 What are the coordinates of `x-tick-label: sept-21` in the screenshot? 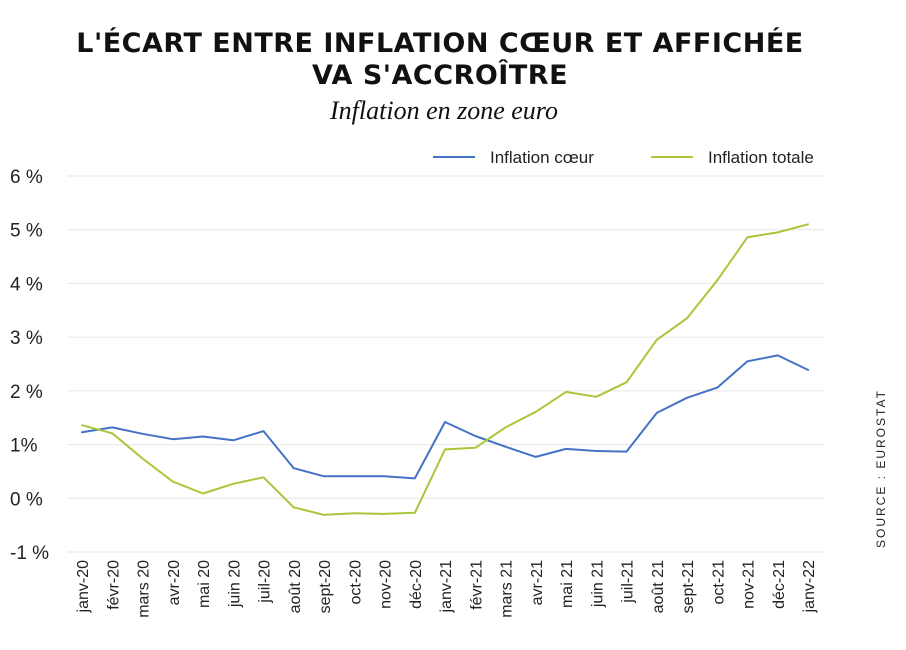 It's located at (688, 586).